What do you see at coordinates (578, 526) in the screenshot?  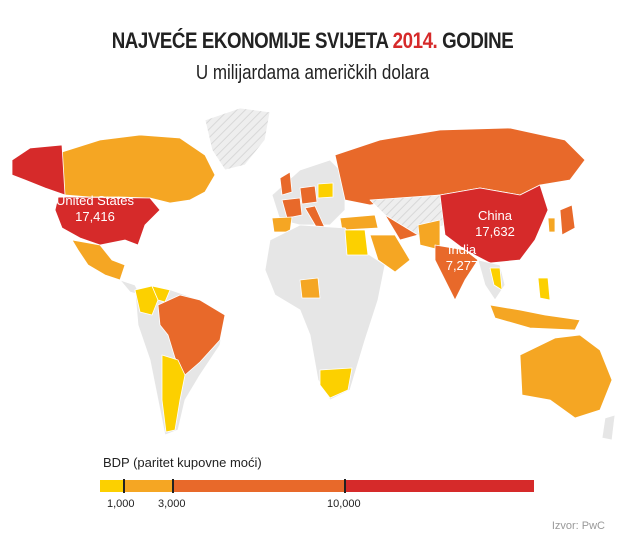 I see `source-note: Izvor: PwC` at bounding box center [578, 526].